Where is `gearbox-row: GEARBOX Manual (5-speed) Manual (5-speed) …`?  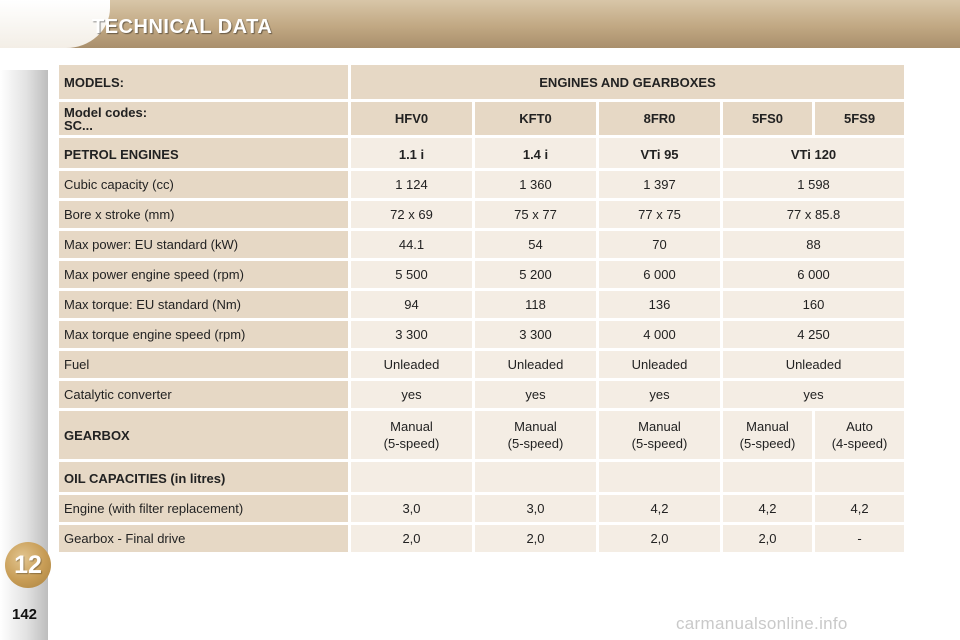 gearbox-row: GEARBOX Manual (5-speed) Manual (5-speed) … is located at coordinates (482, 435).